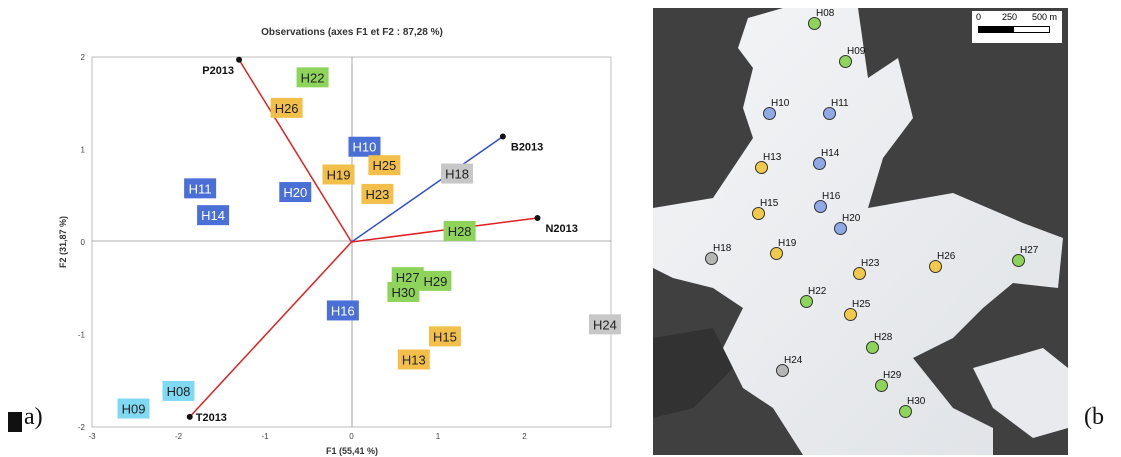 Image resolution: width=1121 pixels, height=457 pixels. What do you see at coordinates (82, 335) in the screenshot?
I see `y-tick-label: -1` at bounding box center [82, 335].